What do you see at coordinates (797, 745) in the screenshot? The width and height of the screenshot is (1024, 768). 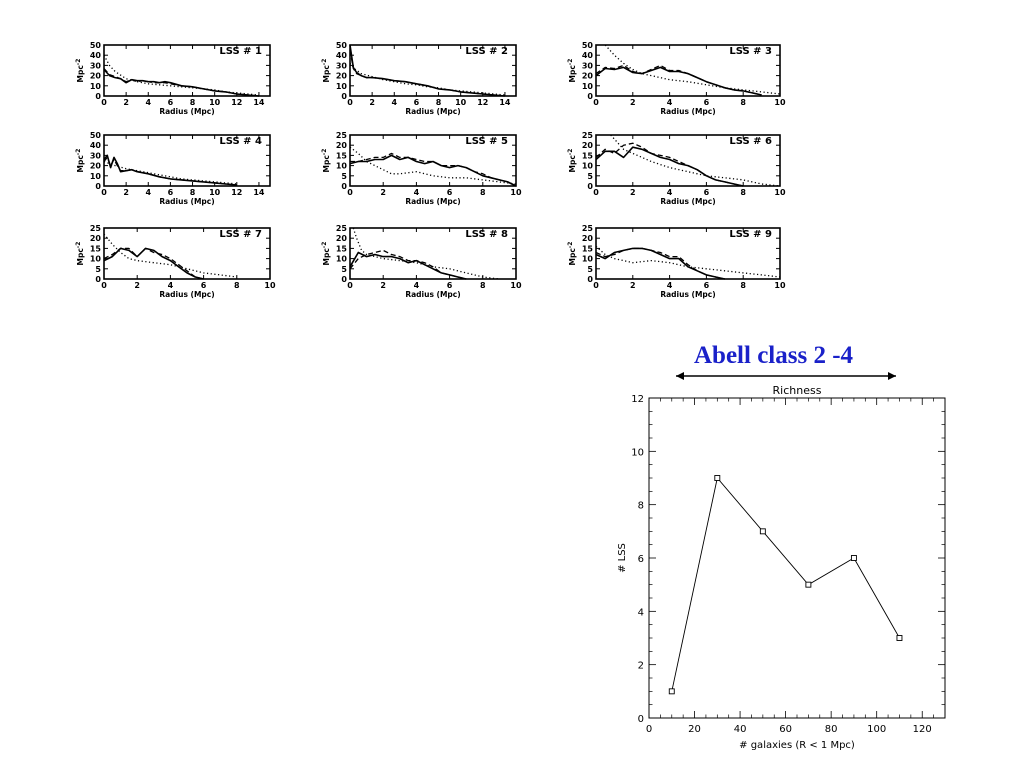 I see `x-axis-label: # galaxies (R < 1 Mpc)` at bounding box center [797, 745].